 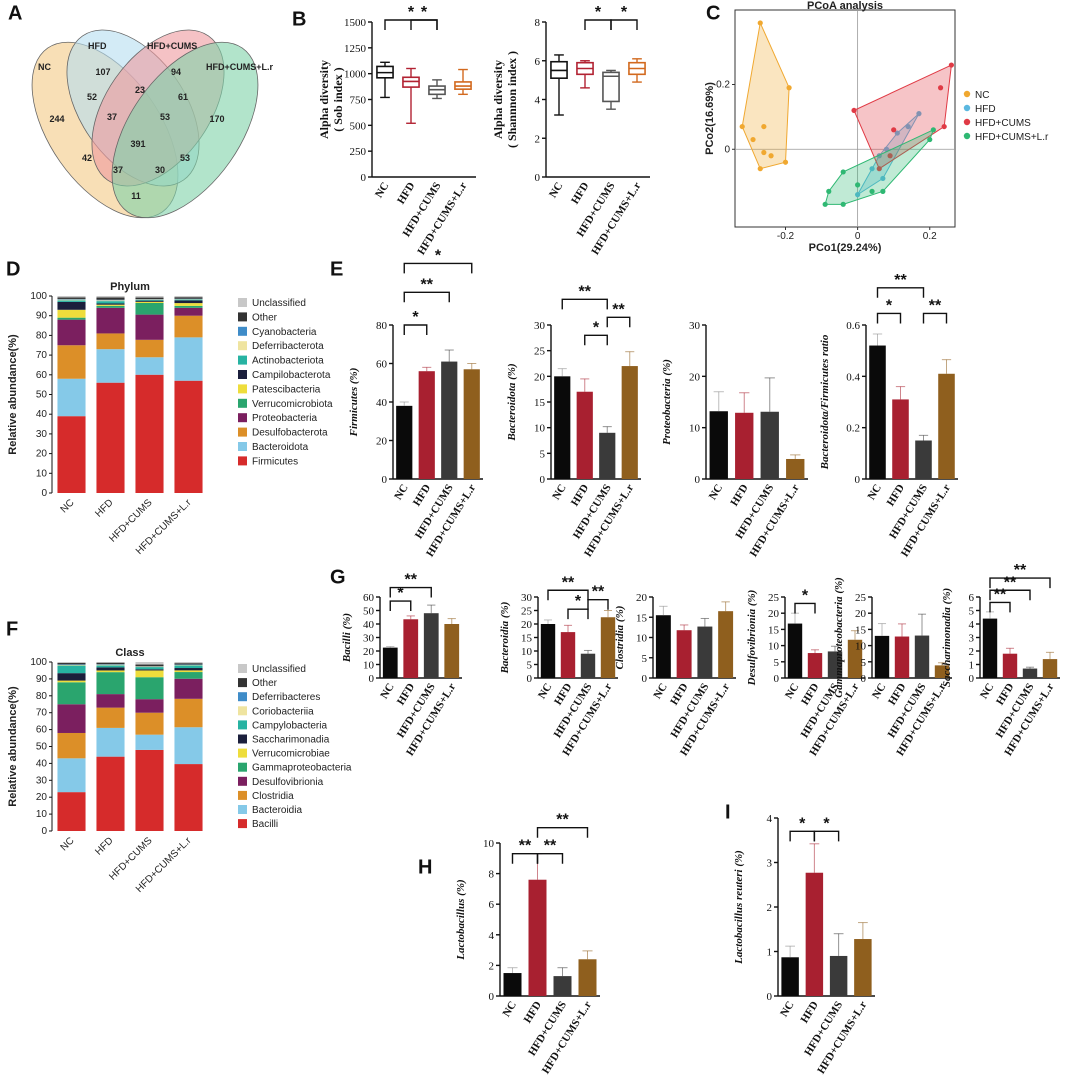 What do you see at coordinates (461, 919) in the screenshot?
I see `y-axis-label: Lactobacillus (%)` at bounding box center [461, 919].